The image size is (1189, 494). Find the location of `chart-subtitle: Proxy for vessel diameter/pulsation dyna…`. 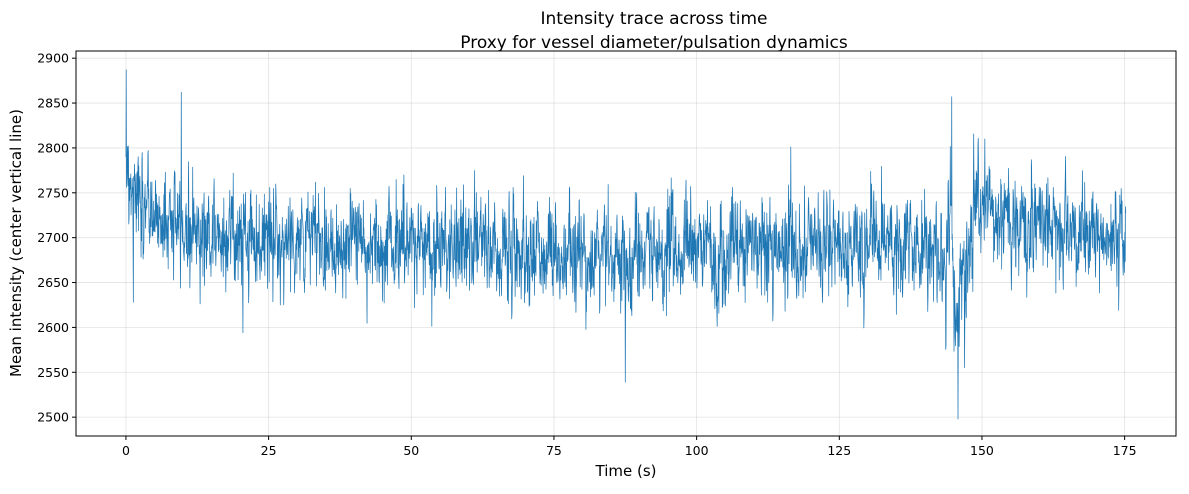

chart-subtitle: Proxy for vessel diameter/pulsation dyna… is located at coordinates (654, 43).